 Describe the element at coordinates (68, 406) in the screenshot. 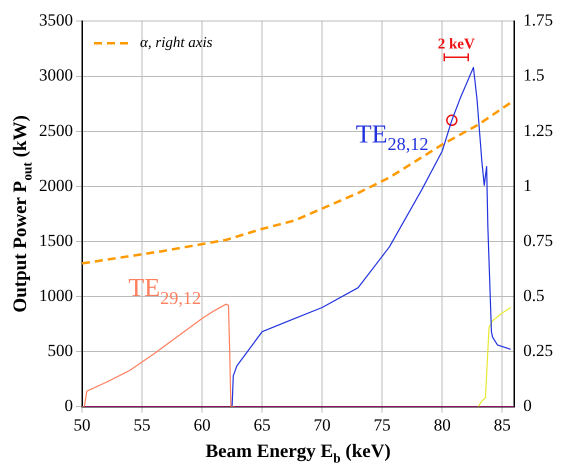

I see `y-tick-label: 0` at that location.